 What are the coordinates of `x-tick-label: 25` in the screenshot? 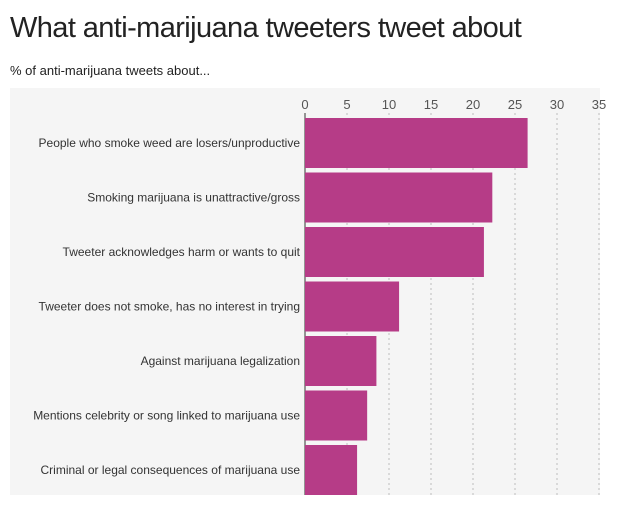 It's located at (515, 104).